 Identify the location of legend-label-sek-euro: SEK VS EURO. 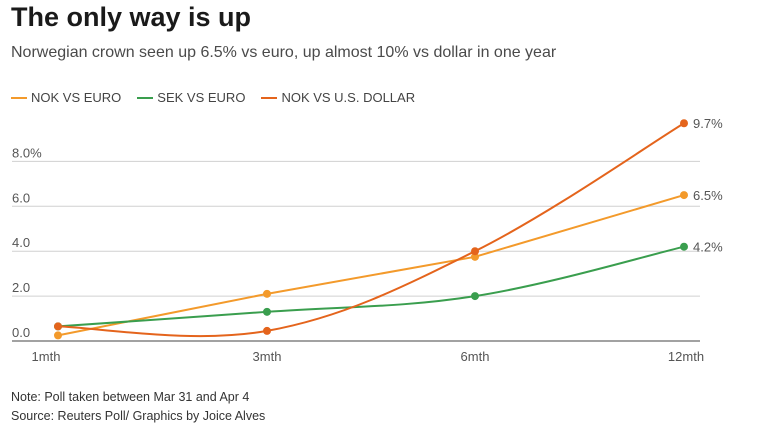
(201, 97).